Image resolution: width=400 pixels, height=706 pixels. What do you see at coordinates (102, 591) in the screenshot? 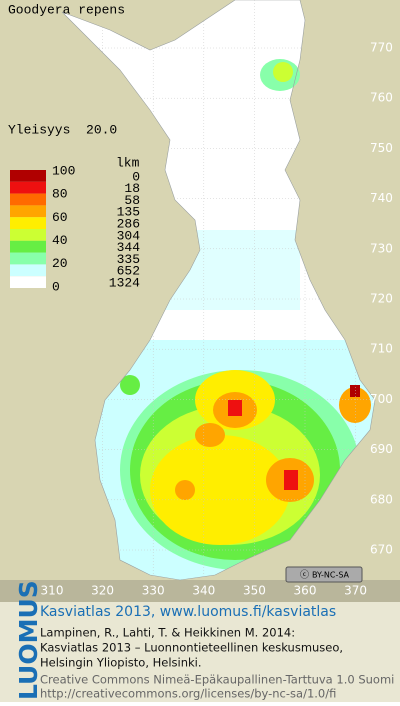
I see `x-label: 320` at bounding box center [102, 591].